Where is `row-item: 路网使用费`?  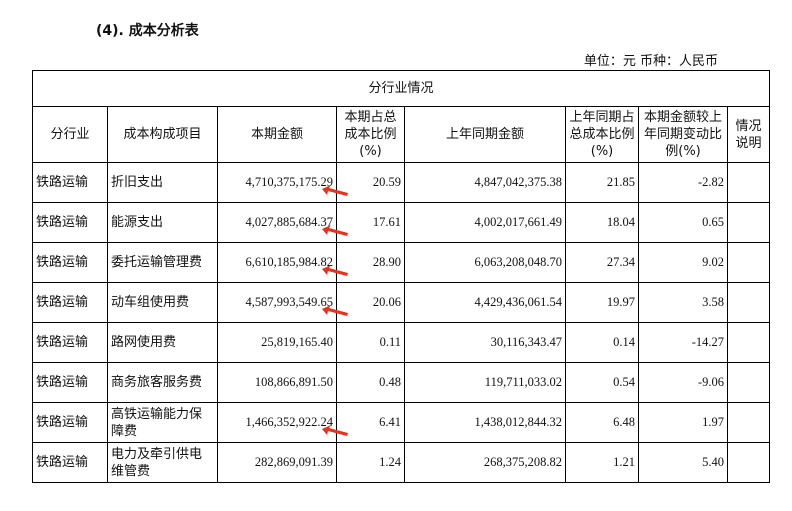
row-item: 路网使用费 is located at coordinates (162, 342).